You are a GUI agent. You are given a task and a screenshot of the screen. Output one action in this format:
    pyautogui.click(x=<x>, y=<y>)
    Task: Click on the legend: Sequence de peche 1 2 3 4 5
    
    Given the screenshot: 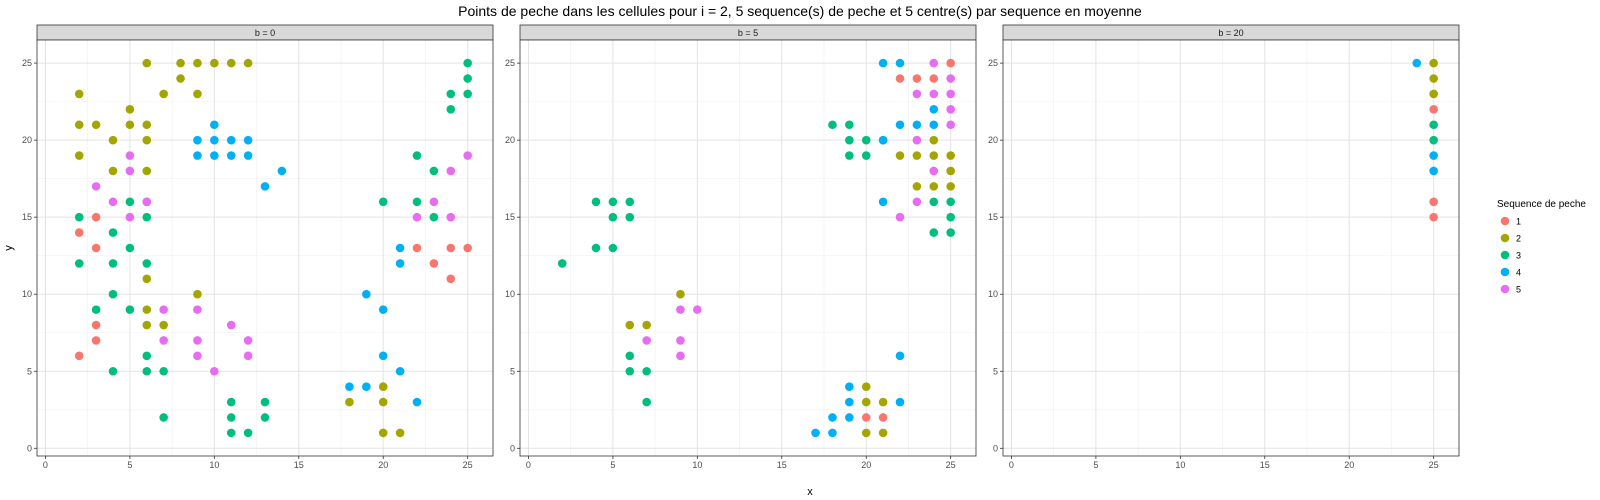 What is the action you would take?
    pyautogui.click(x=1541, y=247)
    